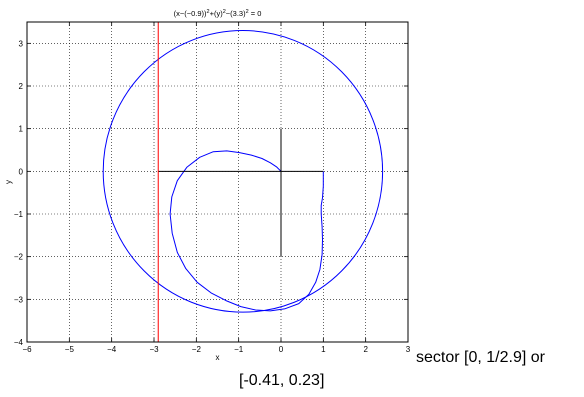 The image size is (584, 397). Describe the element at coordinates (19, 214) in the screenshot. I see `y-tick-label: −1` at that location.